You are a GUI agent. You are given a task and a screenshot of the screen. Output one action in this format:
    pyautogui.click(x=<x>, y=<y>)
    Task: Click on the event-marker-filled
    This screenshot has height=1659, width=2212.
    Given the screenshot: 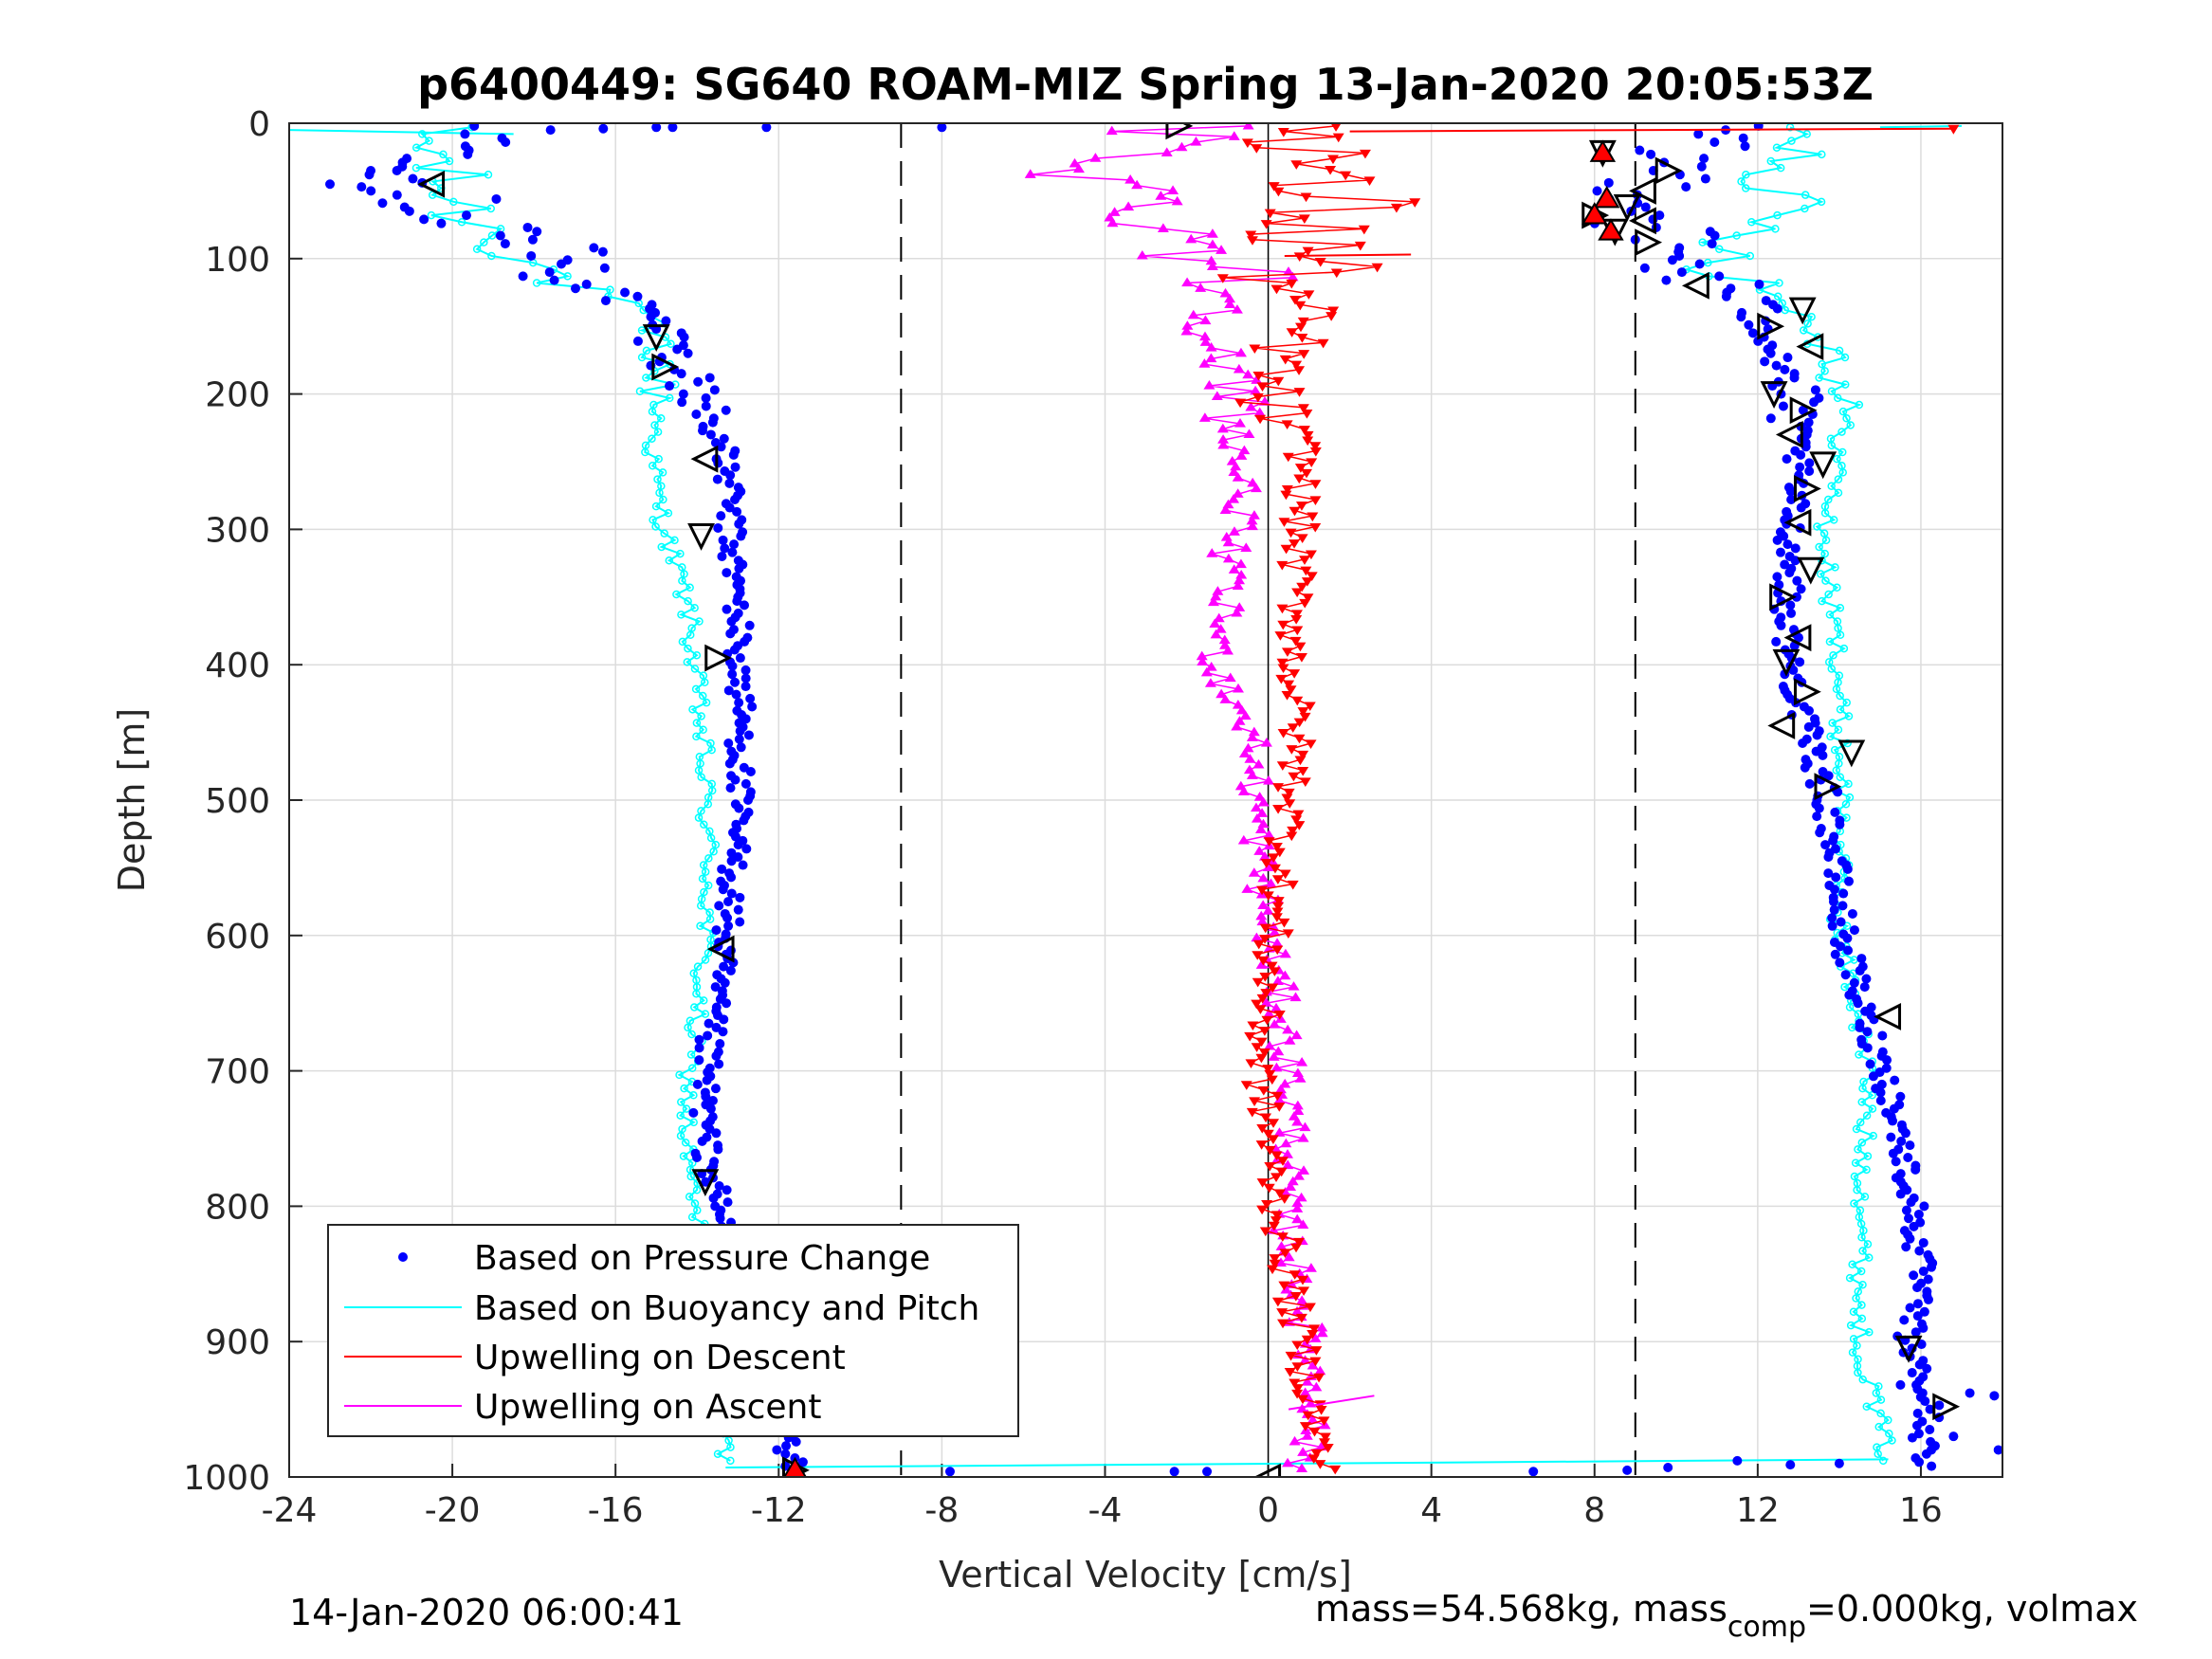 What is the action you would take?
    pyautogui.click(x=795, y=1466)
    